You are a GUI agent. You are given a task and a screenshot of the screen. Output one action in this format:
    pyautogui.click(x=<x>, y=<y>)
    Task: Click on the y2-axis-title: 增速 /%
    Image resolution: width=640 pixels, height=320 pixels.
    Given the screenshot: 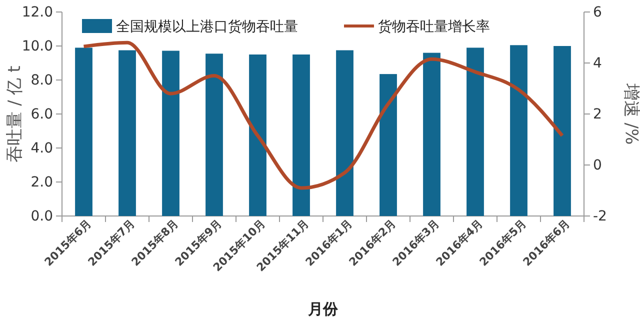 What is the action you would take?
    pyautogui.click(x=630, y=113)
    